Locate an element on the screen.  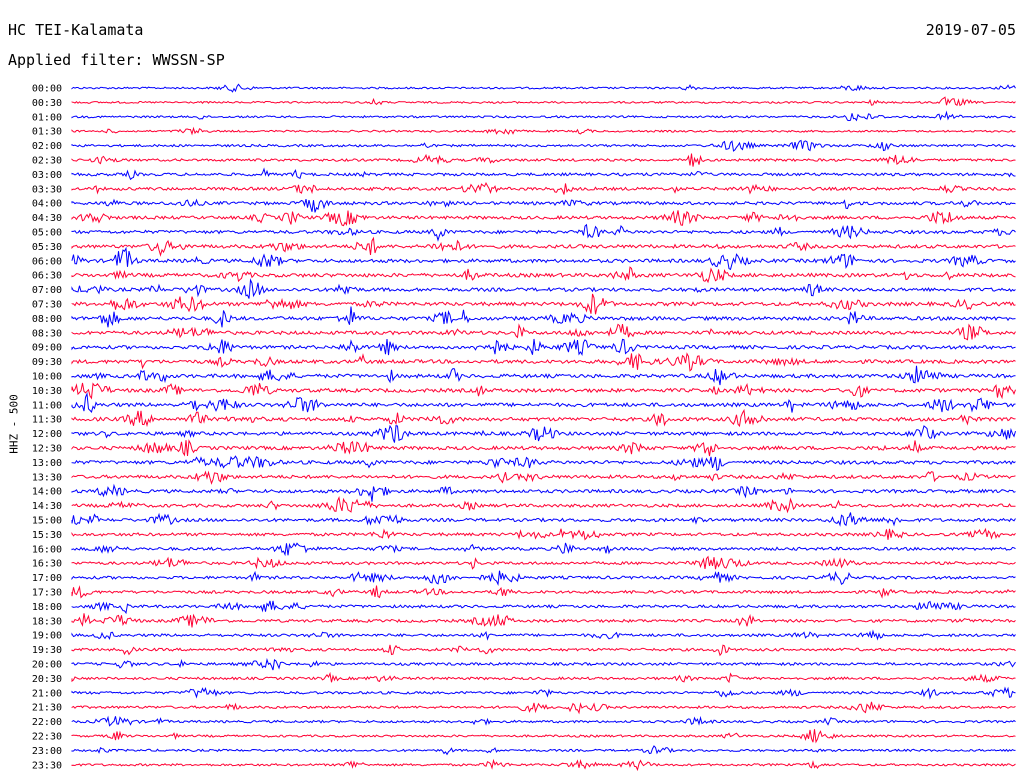
trace-line-2000 is located at coordinates (543, 664).